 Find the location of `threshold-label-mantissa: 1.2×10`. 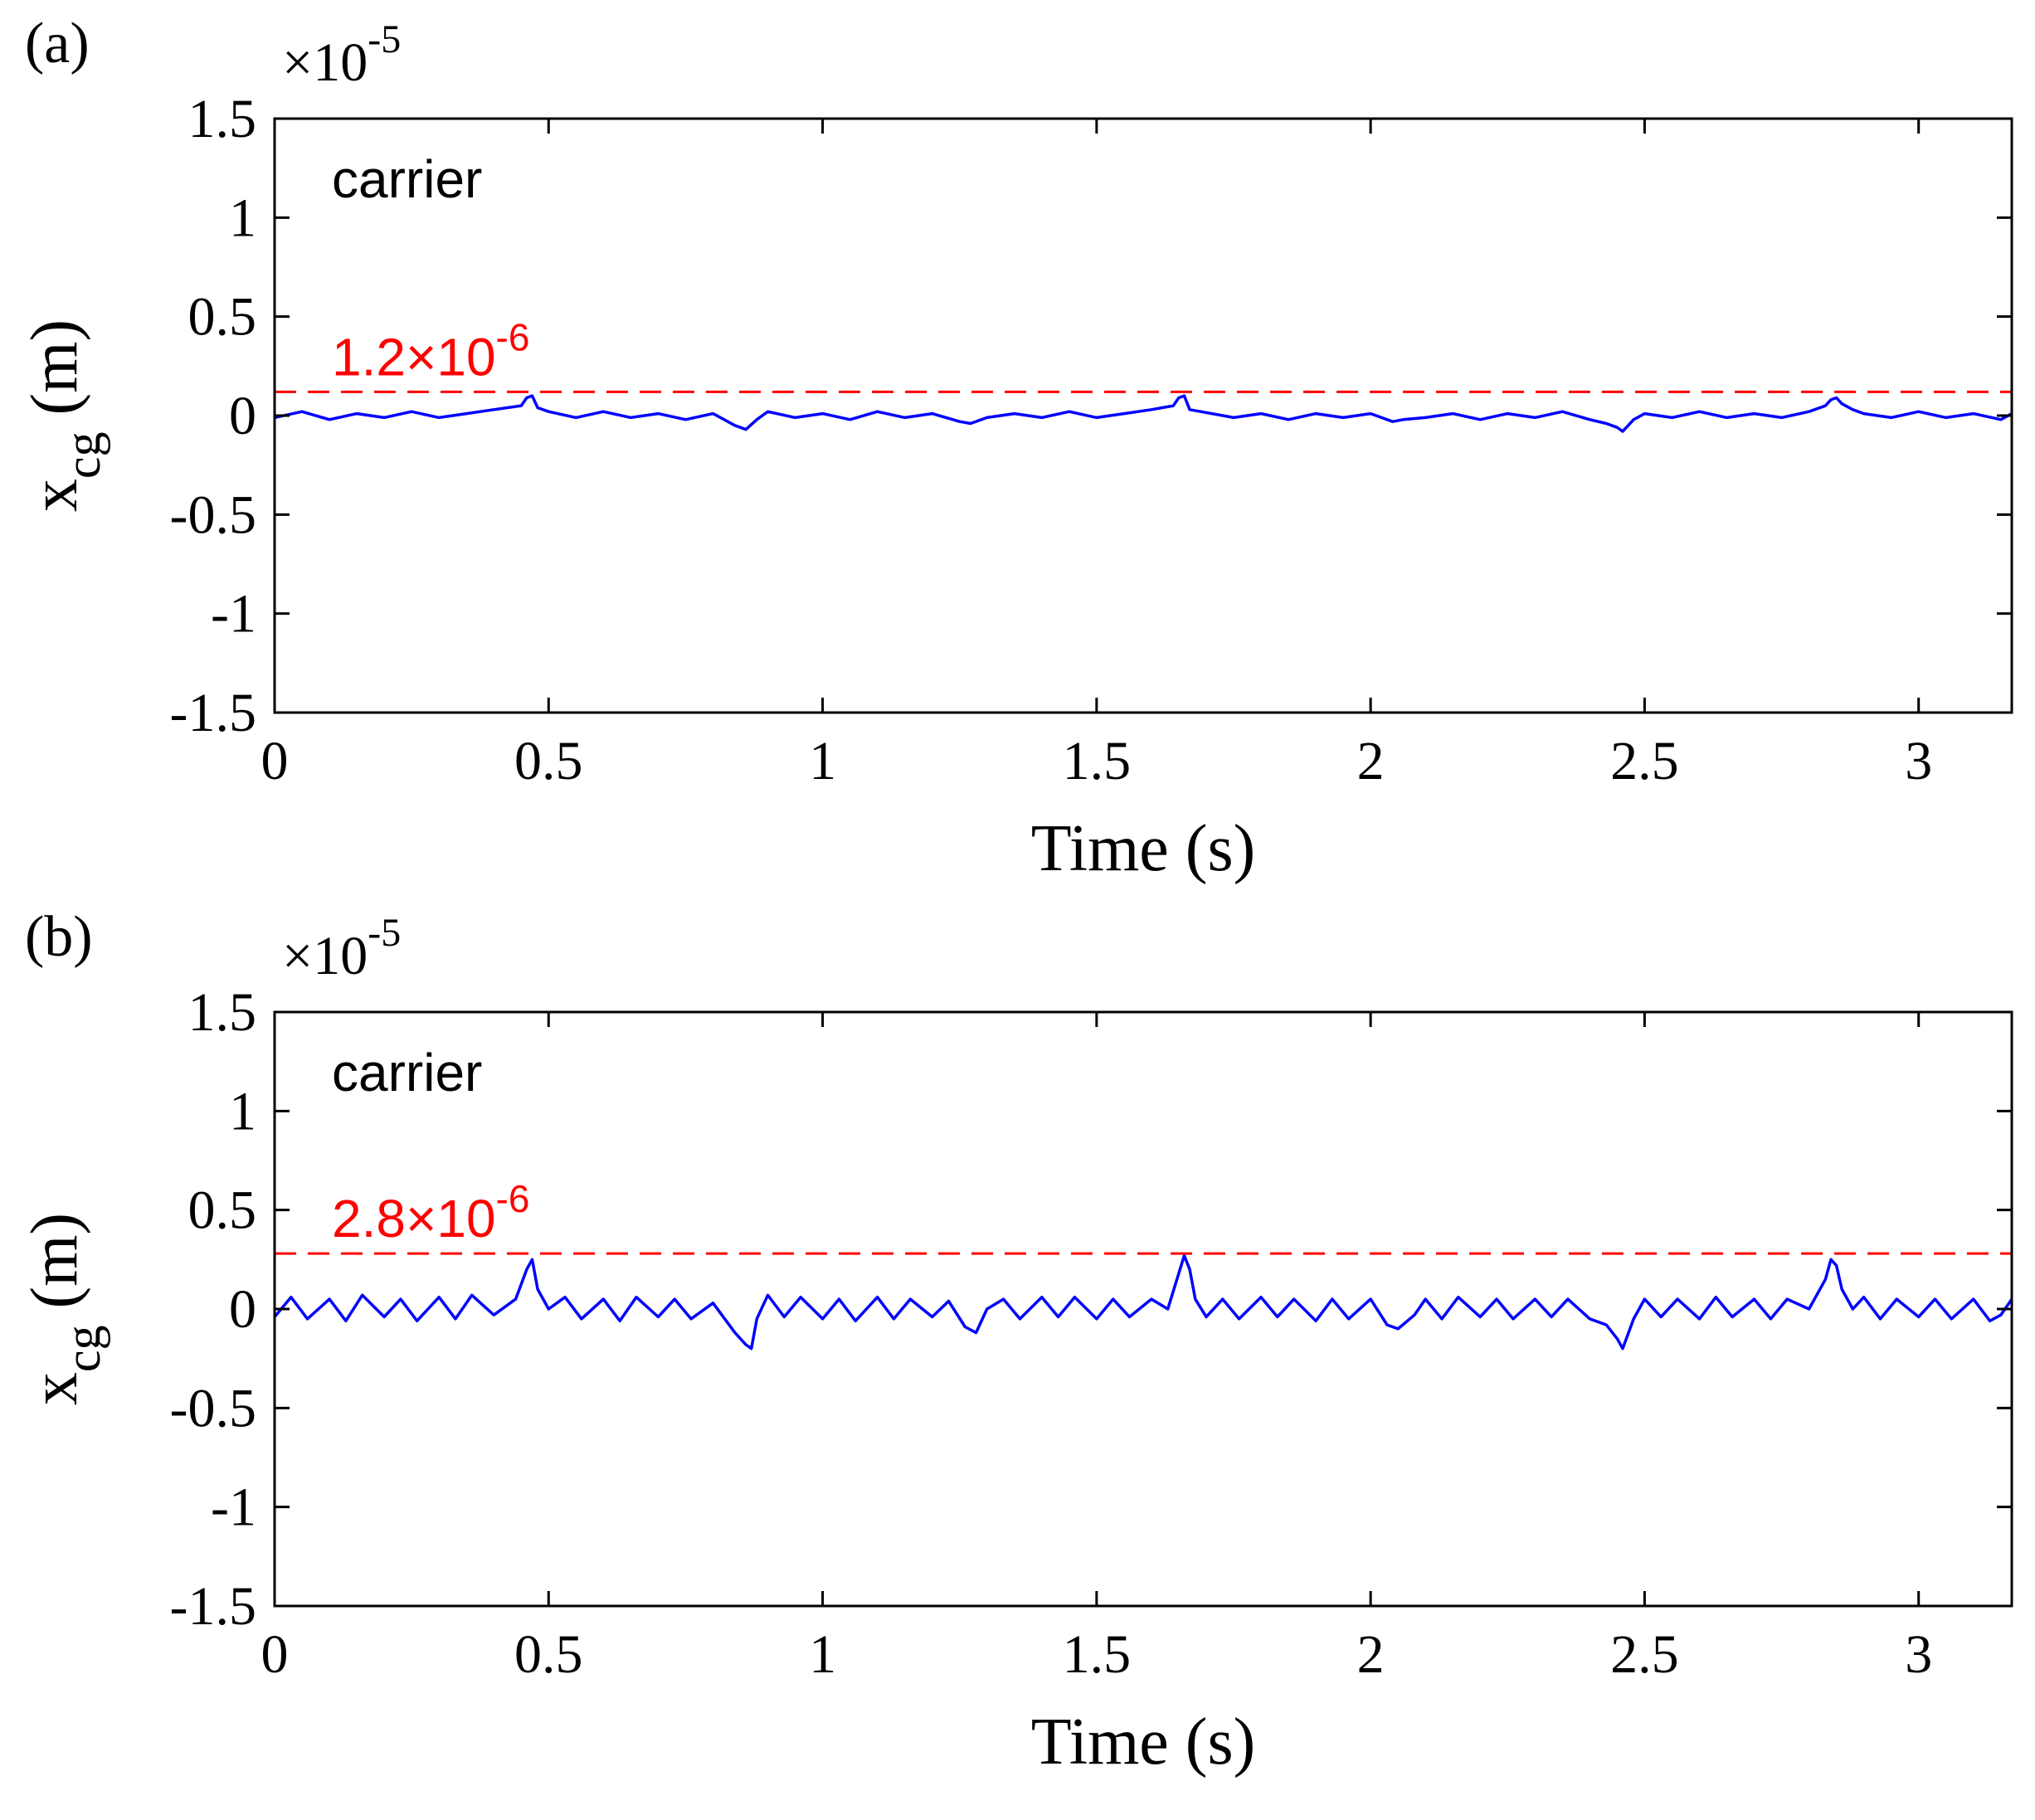

threshold-label-mantissa: 1.2×10 is located at coordinates (414, 357).